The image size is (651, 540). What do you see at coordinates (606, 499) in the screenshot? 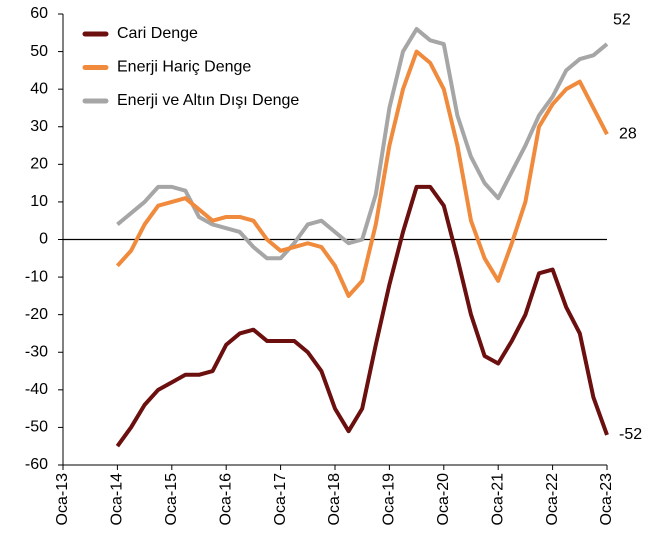
I see `x-tick-label: Oca-23` at bounding box center [606, 499].